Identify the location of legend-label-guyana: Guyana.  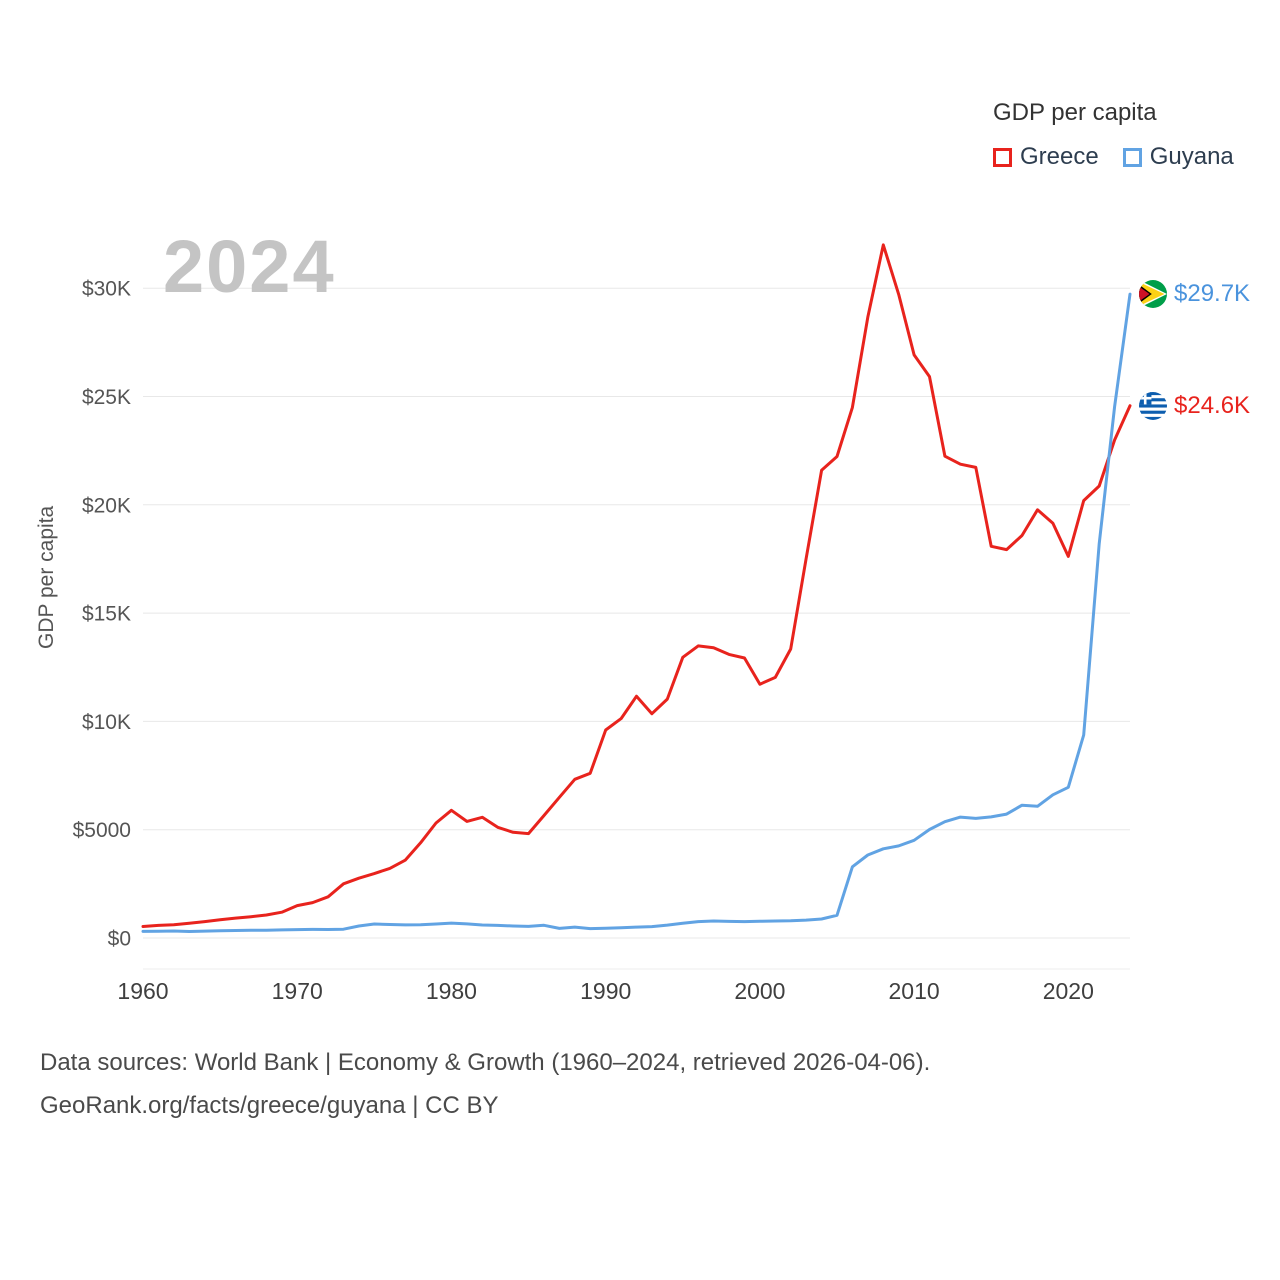
(1191, 156).